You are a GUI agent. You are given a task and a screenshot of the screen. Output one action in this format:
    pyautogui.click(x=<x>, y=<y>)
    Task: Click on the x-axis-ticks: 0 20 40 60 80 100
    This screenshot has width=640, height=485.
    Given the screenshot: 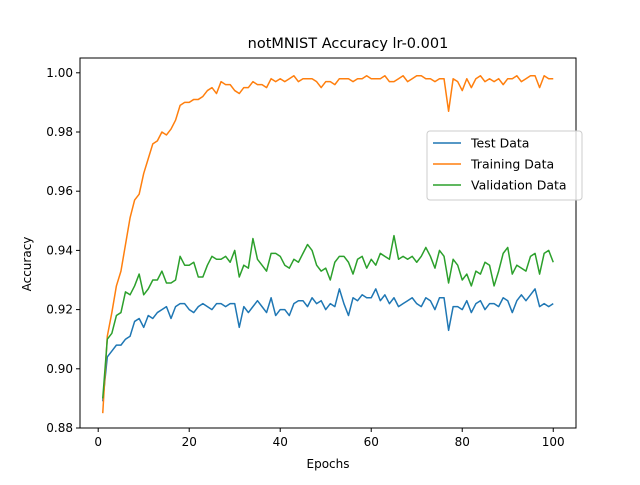 What is the action you would take?
    pyautogui.click(x=329, y=438)
    